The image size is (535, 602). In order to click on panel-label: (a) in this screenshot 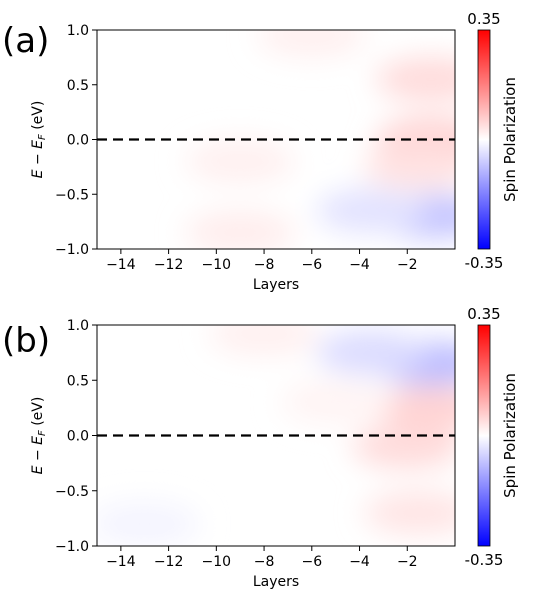, I will do `click(25, 41)`.